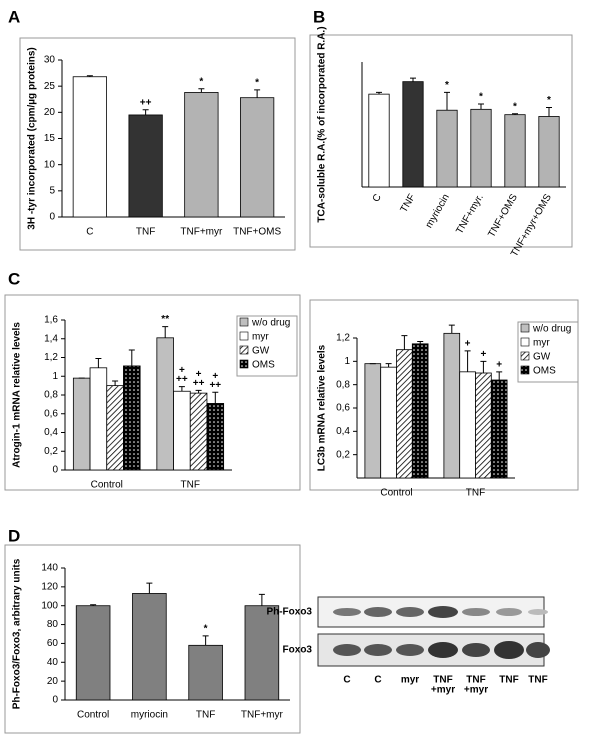 The width and height of the screenshot is (600, 742). Describe the element at coordinates (319, 16) in the screenshot. I see `panel-label: B` at that location.